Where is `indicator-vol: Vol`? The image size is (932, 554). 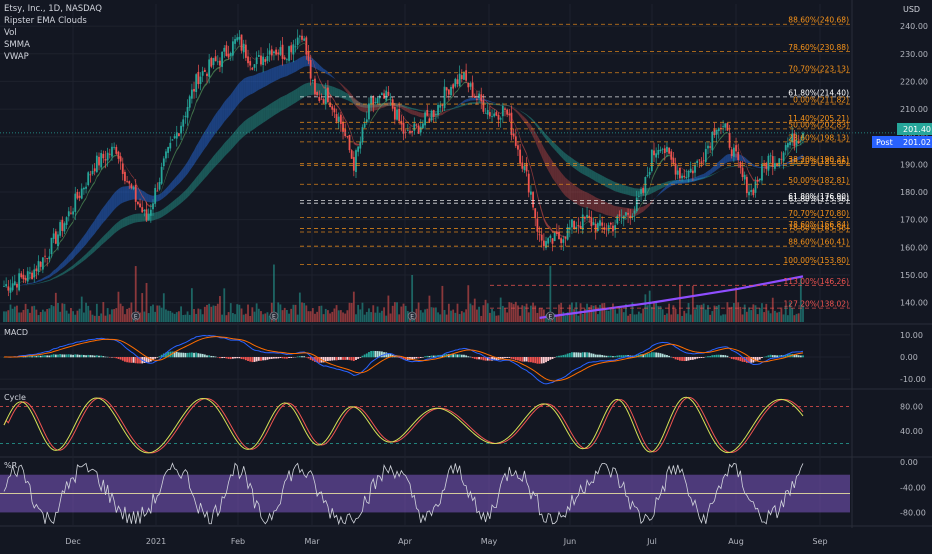 indicator-vol: Vol is located at coordinates (10, 33).